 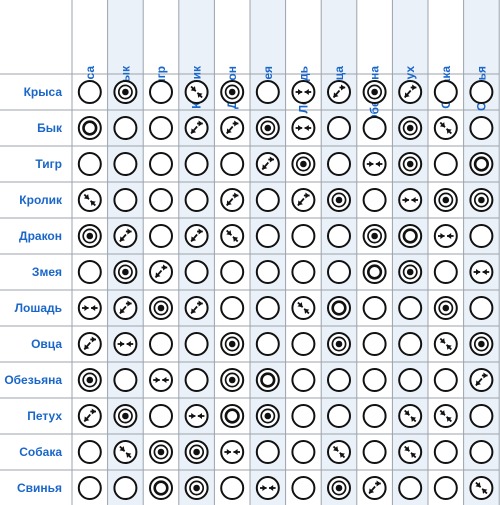 I want to click on row-header-label: Собака, so click(x=40, y=452).